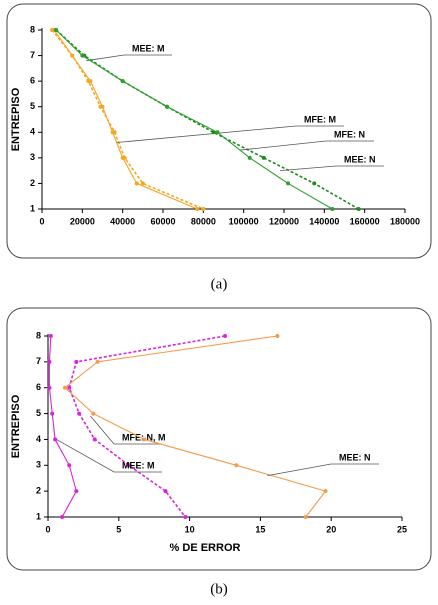 This screenshot has height=605, width=438. What do you see at coordinates (365, 221) in the screenshot?
I see `x-tick-label: 160000` at bounding box center [365, 221].